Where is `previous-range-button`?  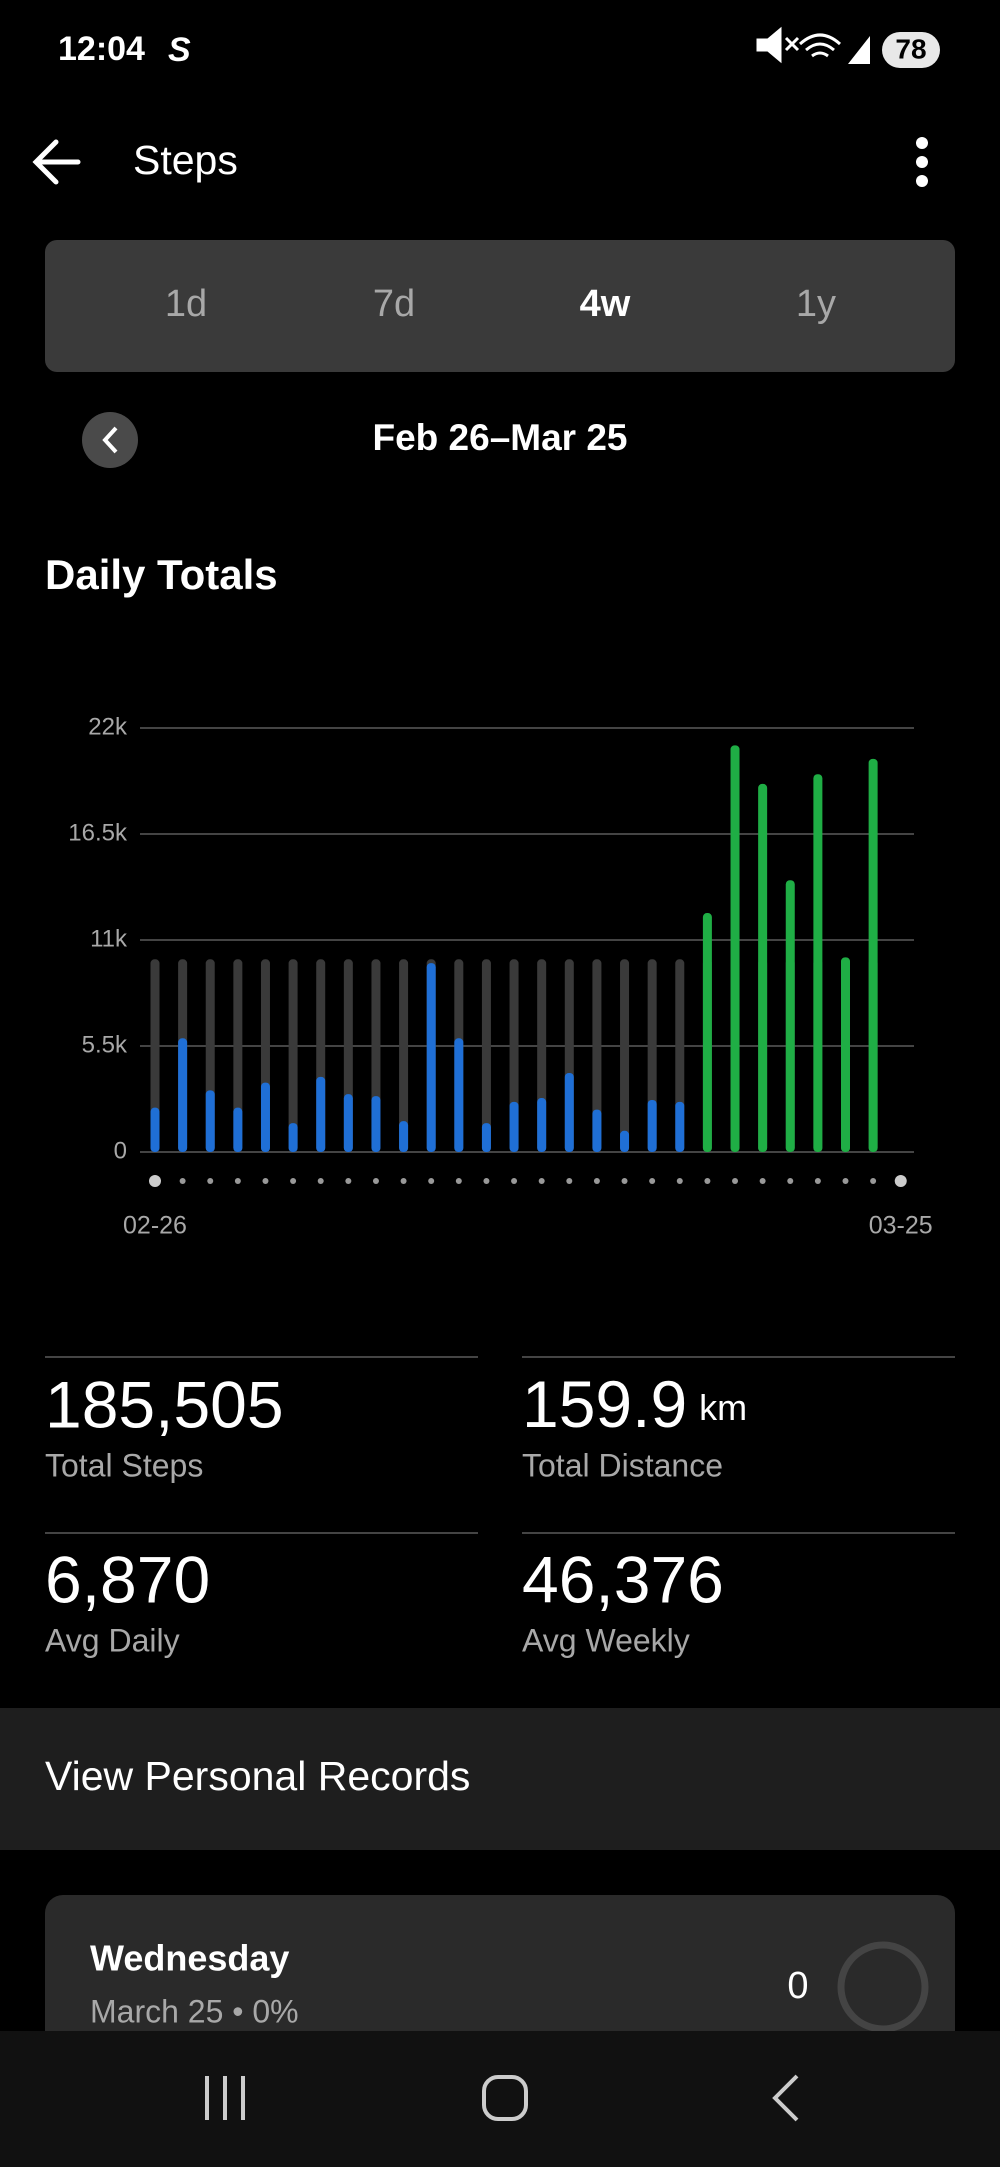 previous-range-button is located at coordinates (110, 440).